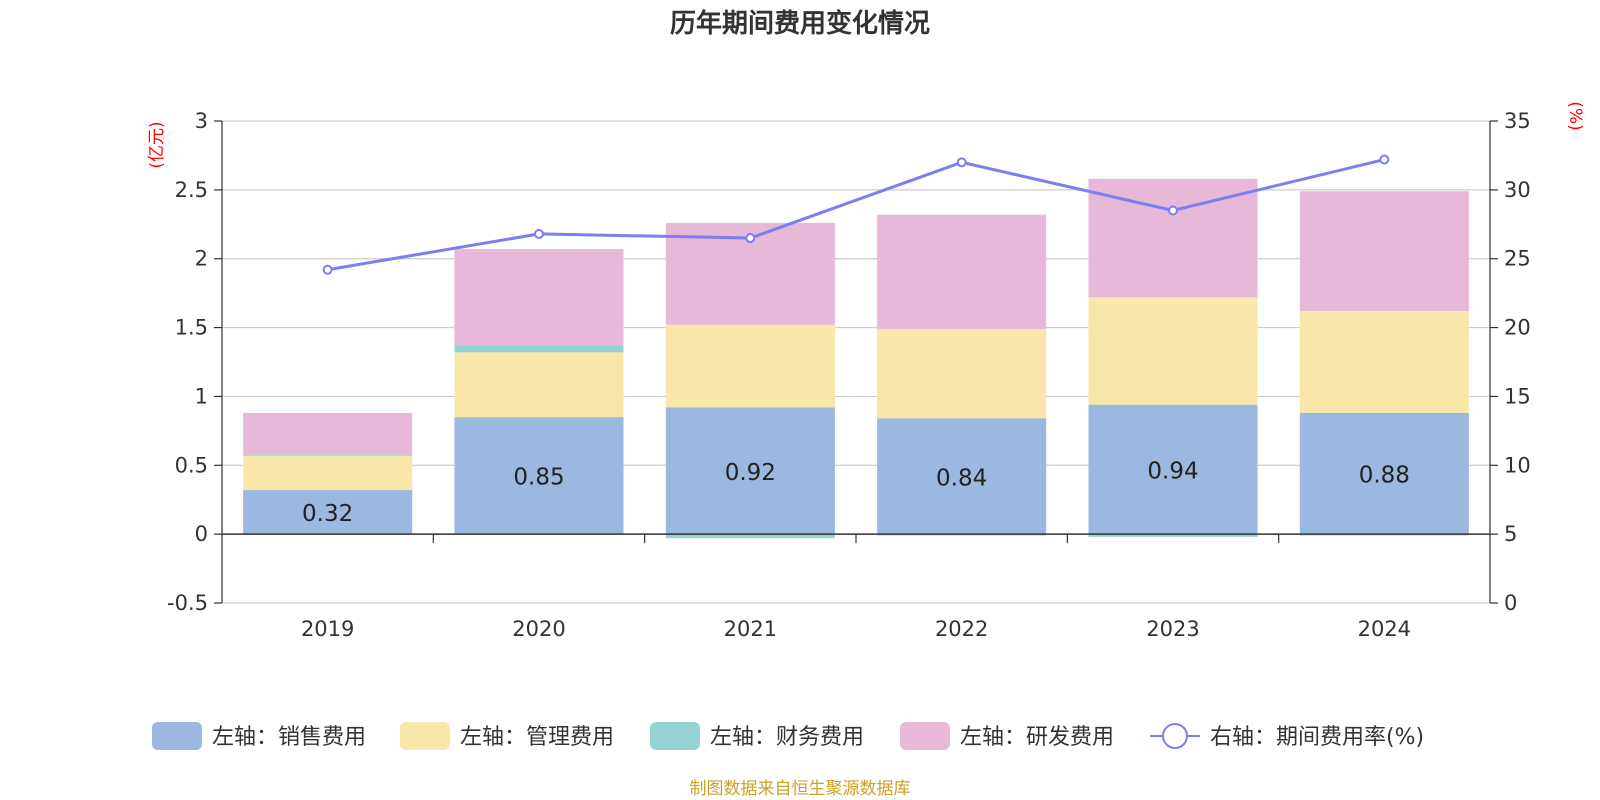 The width and height of the screenshot is (1600, 800). I want to click on legend-label: 左轴：财务费用, so click(787, 737).